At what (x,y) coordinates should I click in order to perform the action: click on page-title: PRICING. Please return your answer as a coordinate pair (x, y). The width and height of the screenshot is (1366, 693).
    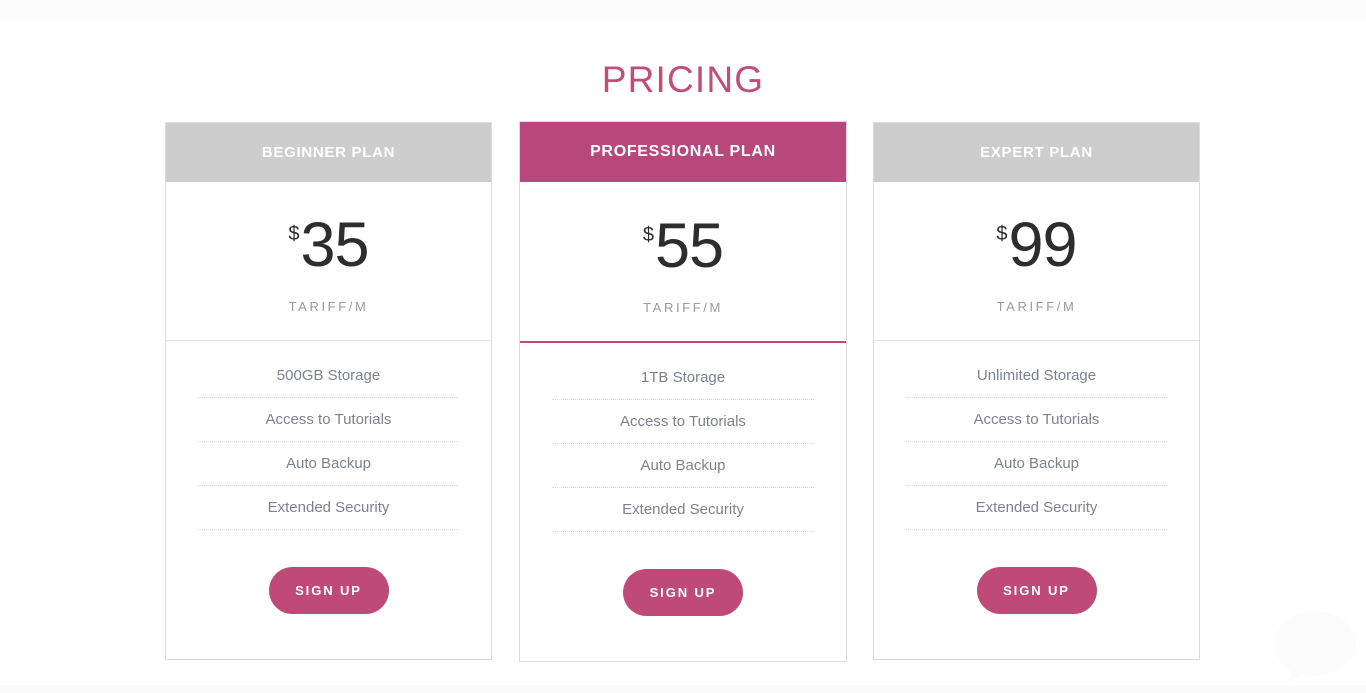
    Looking at the image, I should click on (683, 79).